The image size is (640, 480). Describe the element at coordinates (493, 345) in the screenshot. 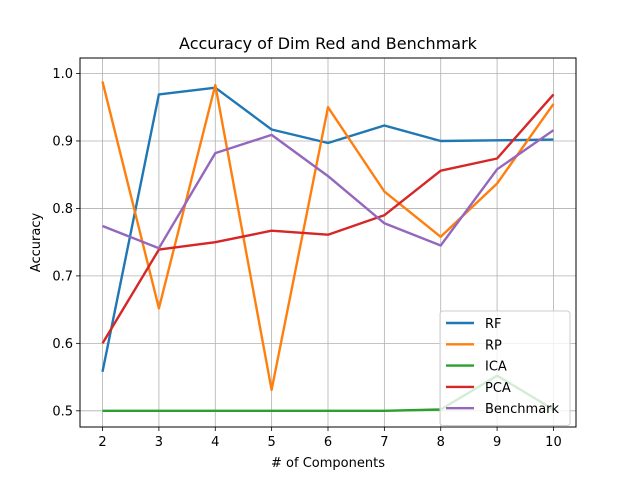

I see `legend-label: RP` at that location.